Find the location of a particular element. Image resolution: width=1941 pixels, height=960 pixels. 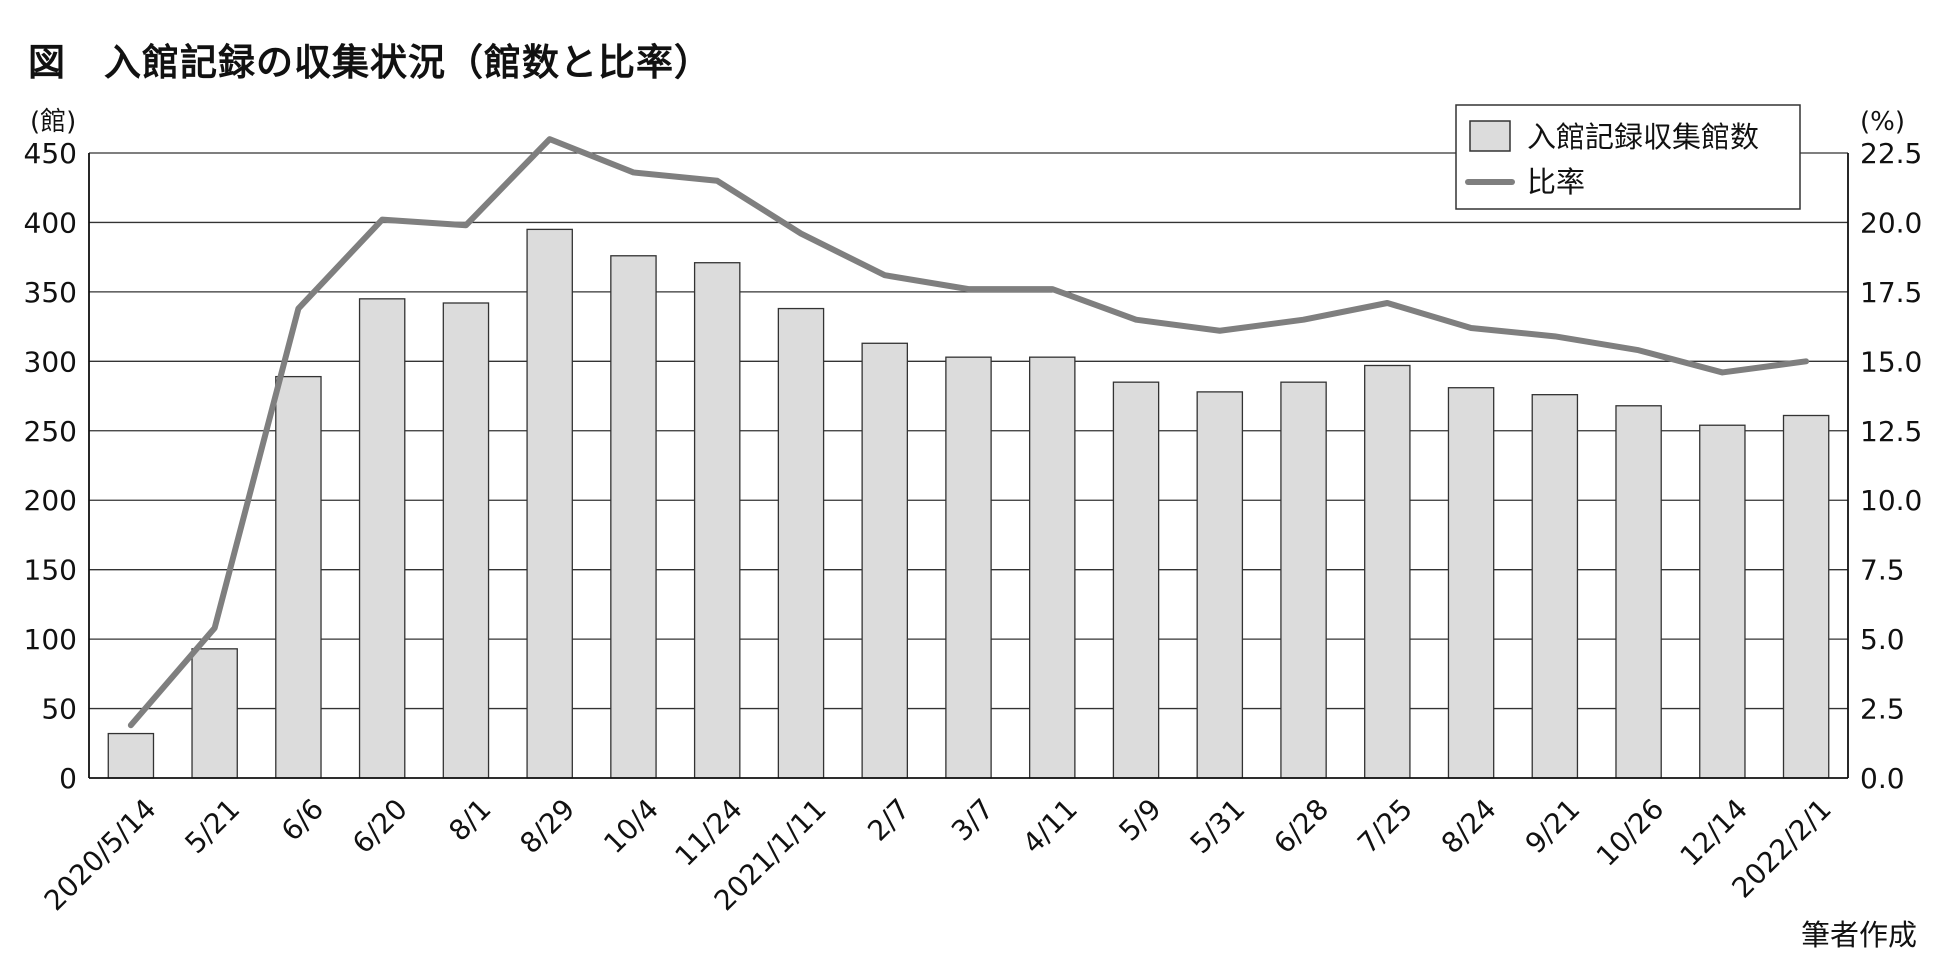

left-tick-label: 450 is located at coordinates (50, 153).